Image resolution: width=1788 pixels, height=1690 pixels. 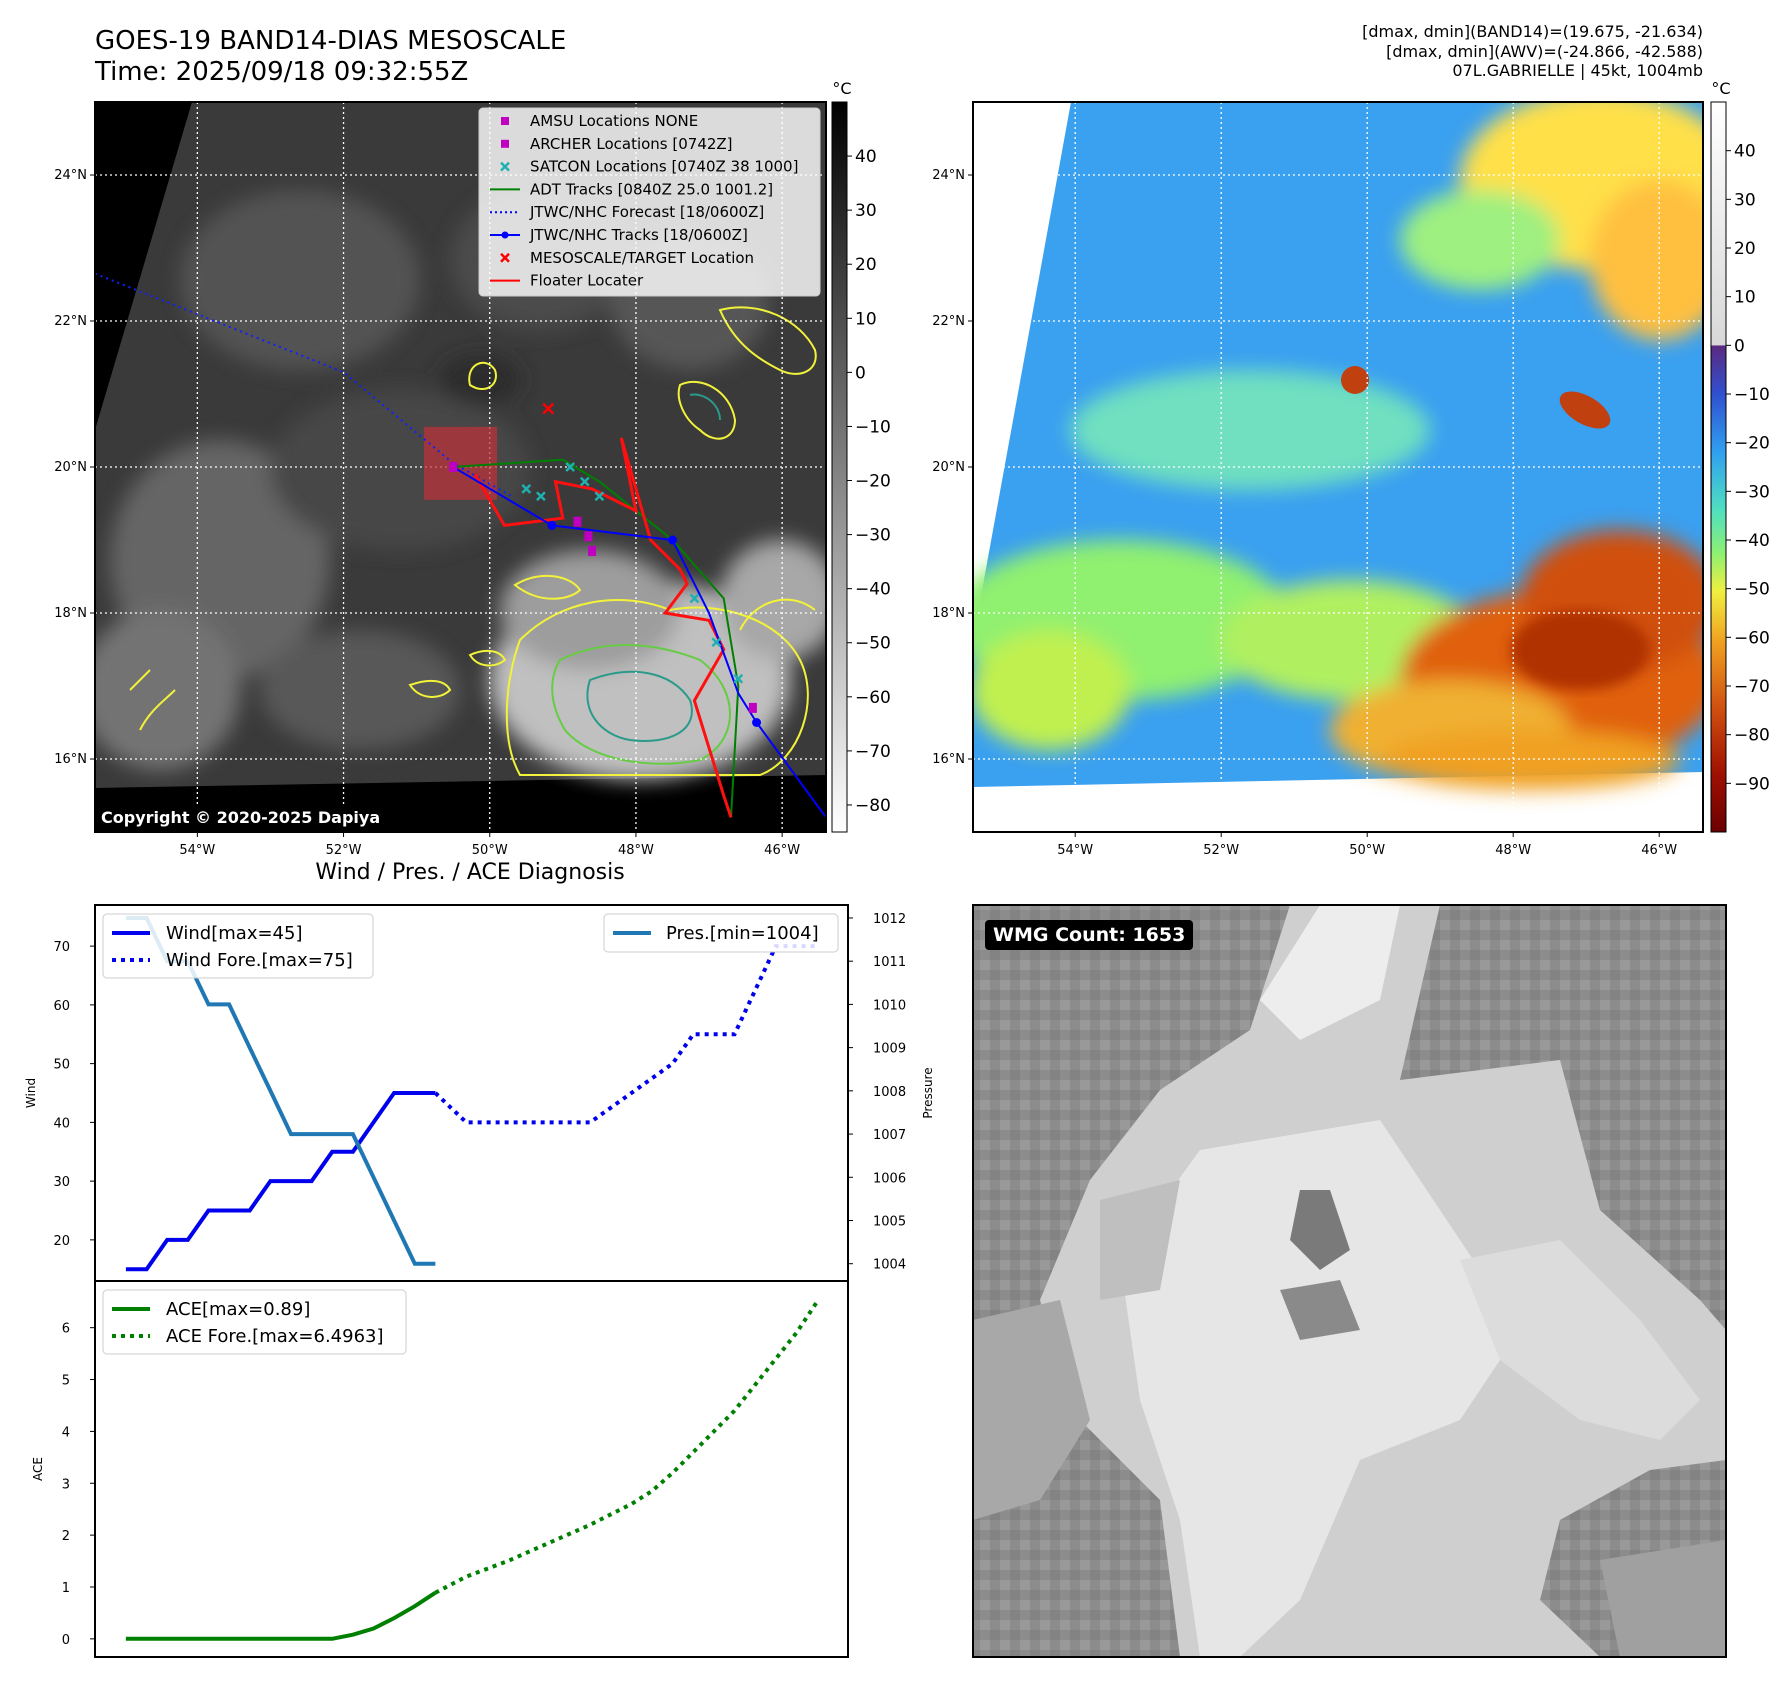 What do you see at coordinates (31, 1093) in the screenshot?
I see `wind-y-axis-label: Wind` at bounding box center [31, 1093].